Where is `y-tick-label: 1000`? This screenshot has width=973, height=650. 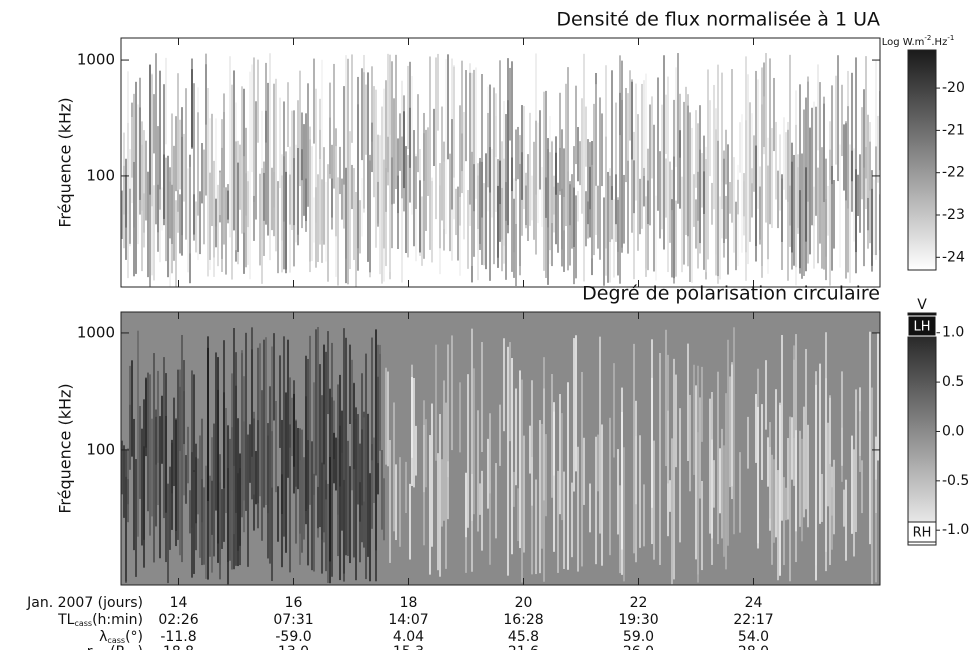 y-tick-label: 1000 is located at coordinates (96, 60).